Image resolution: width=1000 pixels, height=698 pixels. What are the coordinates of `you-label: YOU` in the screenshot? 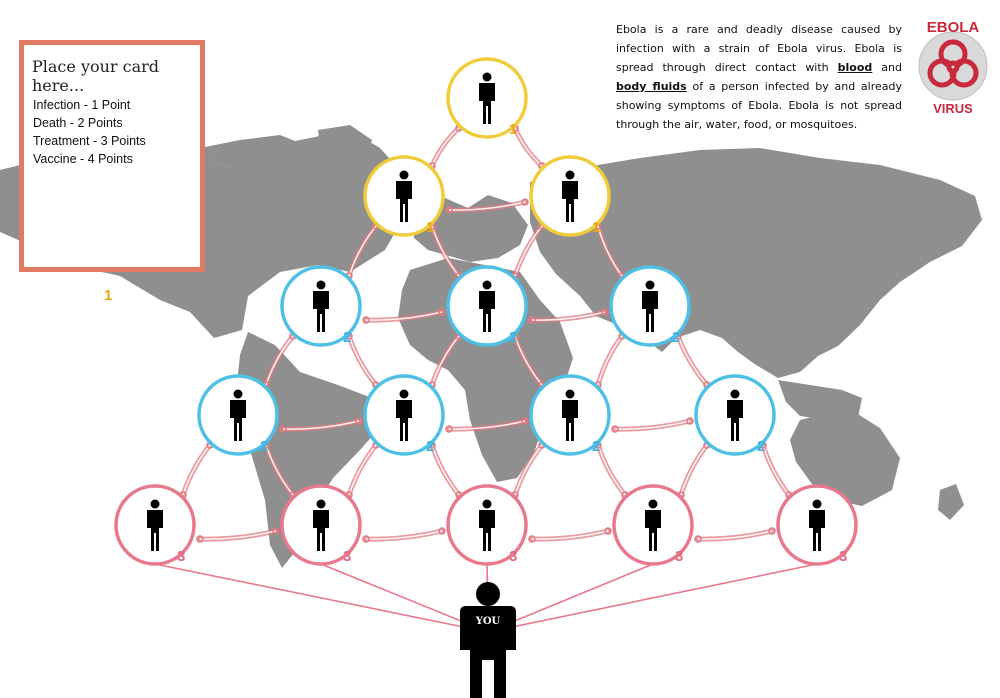 It's located at (488, 621).